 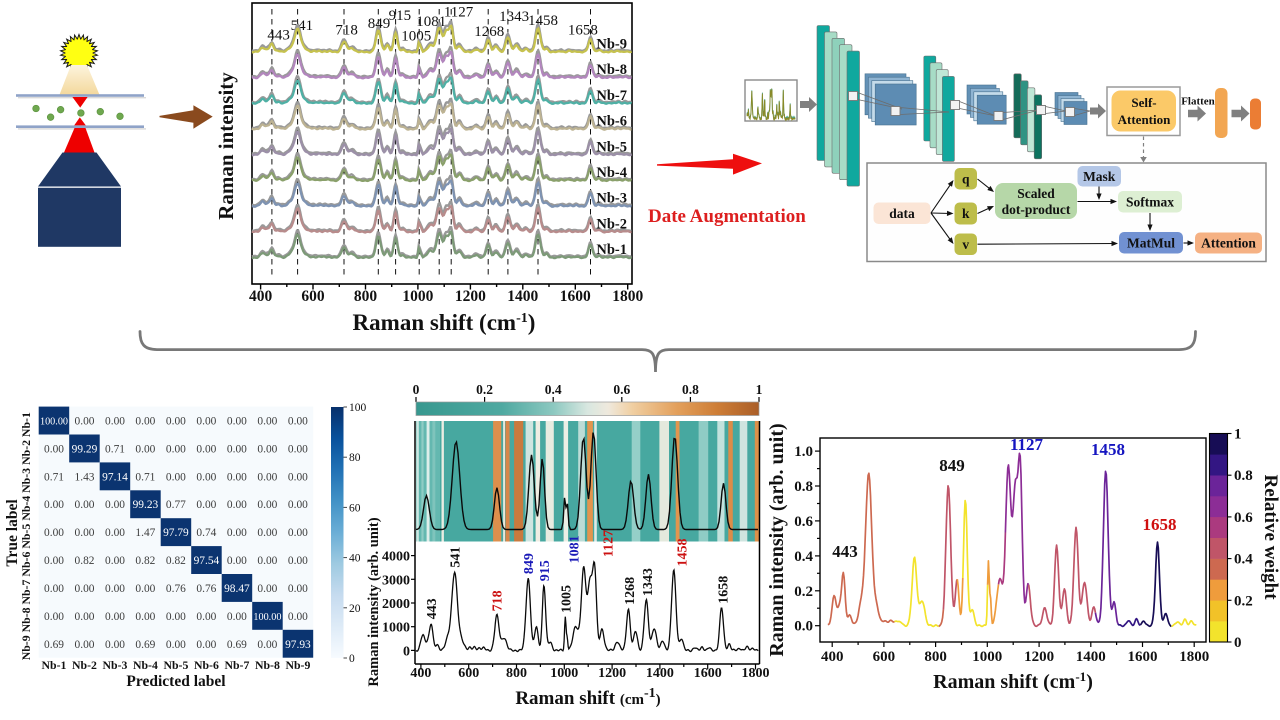 What do you see at coordinates (355, 559) in the screenshot?
I see `svg-text: 40` at bounding box center [355, 559].